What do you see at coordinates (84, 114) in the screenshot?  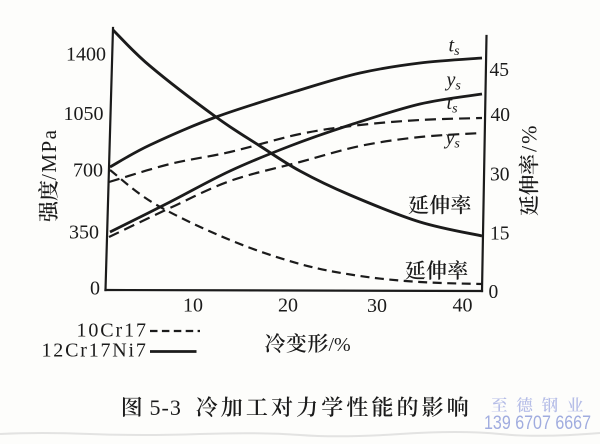 I see `svg-text: 1050` at bounding box center [84, 114].